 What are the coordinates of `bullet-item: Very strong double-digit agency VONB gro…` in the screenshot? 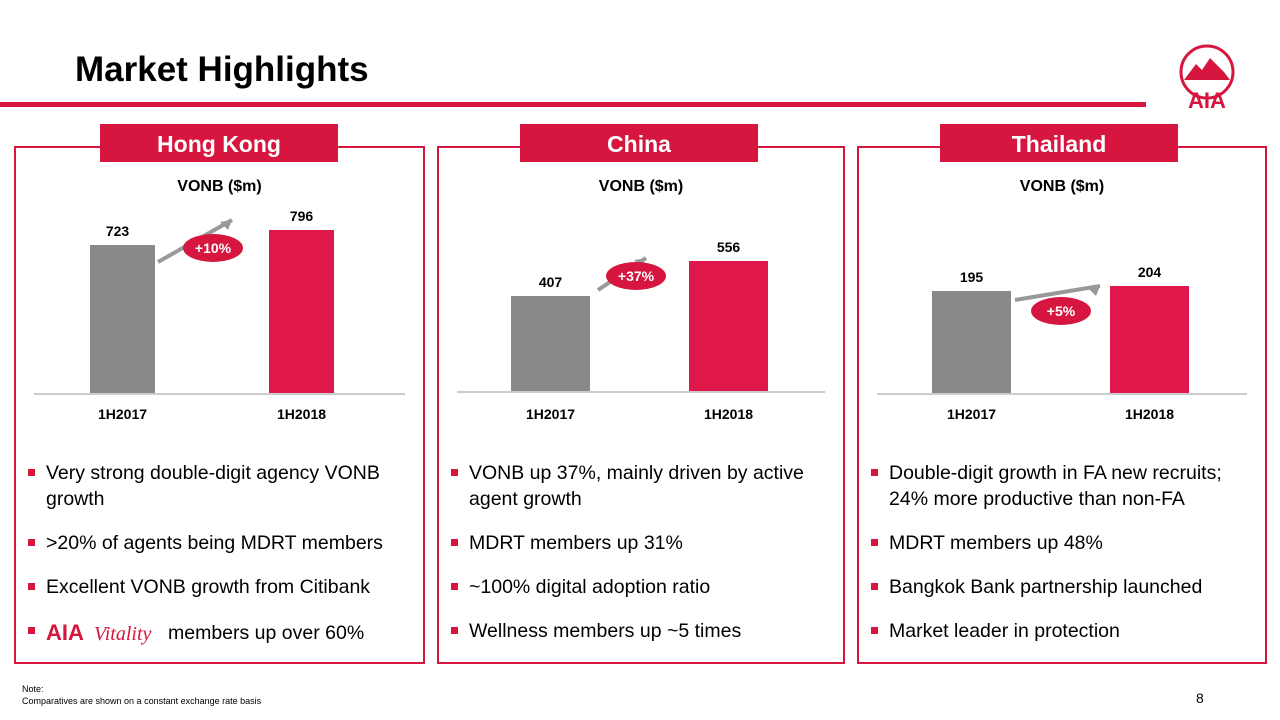 It's located at (222, 486).